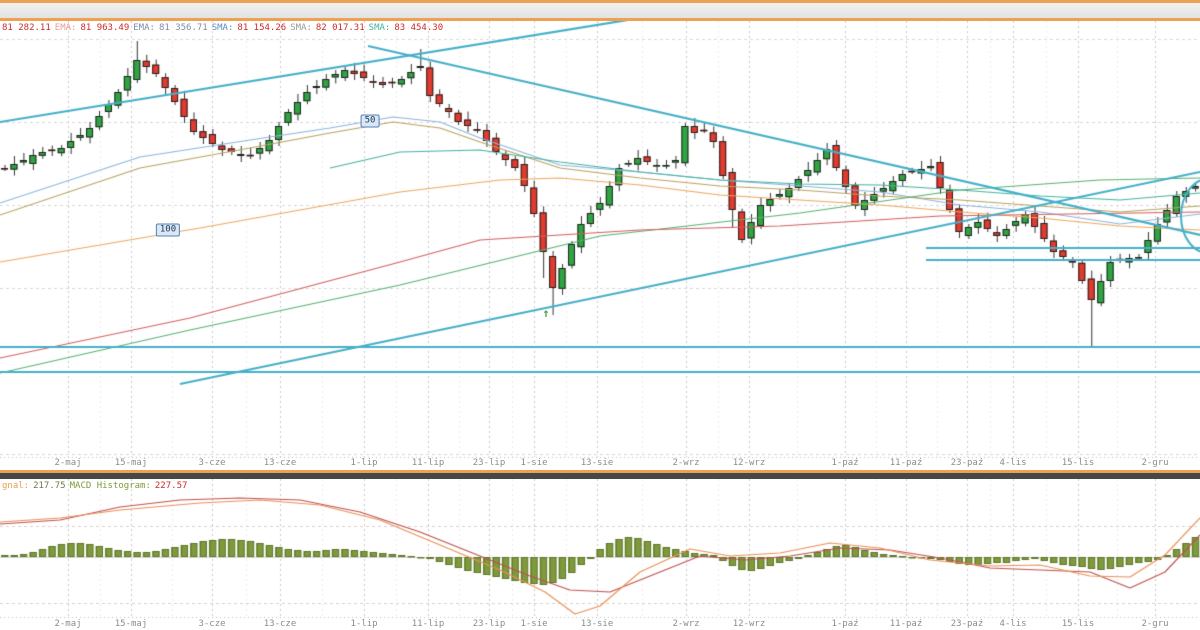  I want to click on macd-indicator-label: gnal: 217.75 MACD Histogram: 227.57, so click(96, 486).